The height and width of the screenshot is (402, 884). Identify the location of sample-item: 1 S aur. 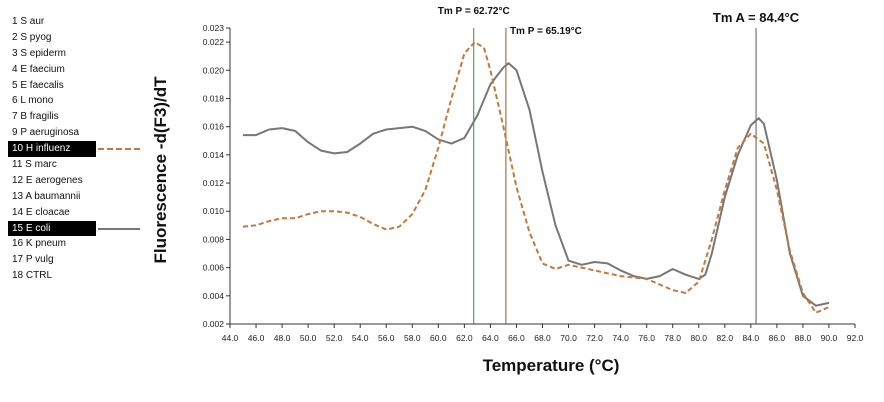
(74, 22).